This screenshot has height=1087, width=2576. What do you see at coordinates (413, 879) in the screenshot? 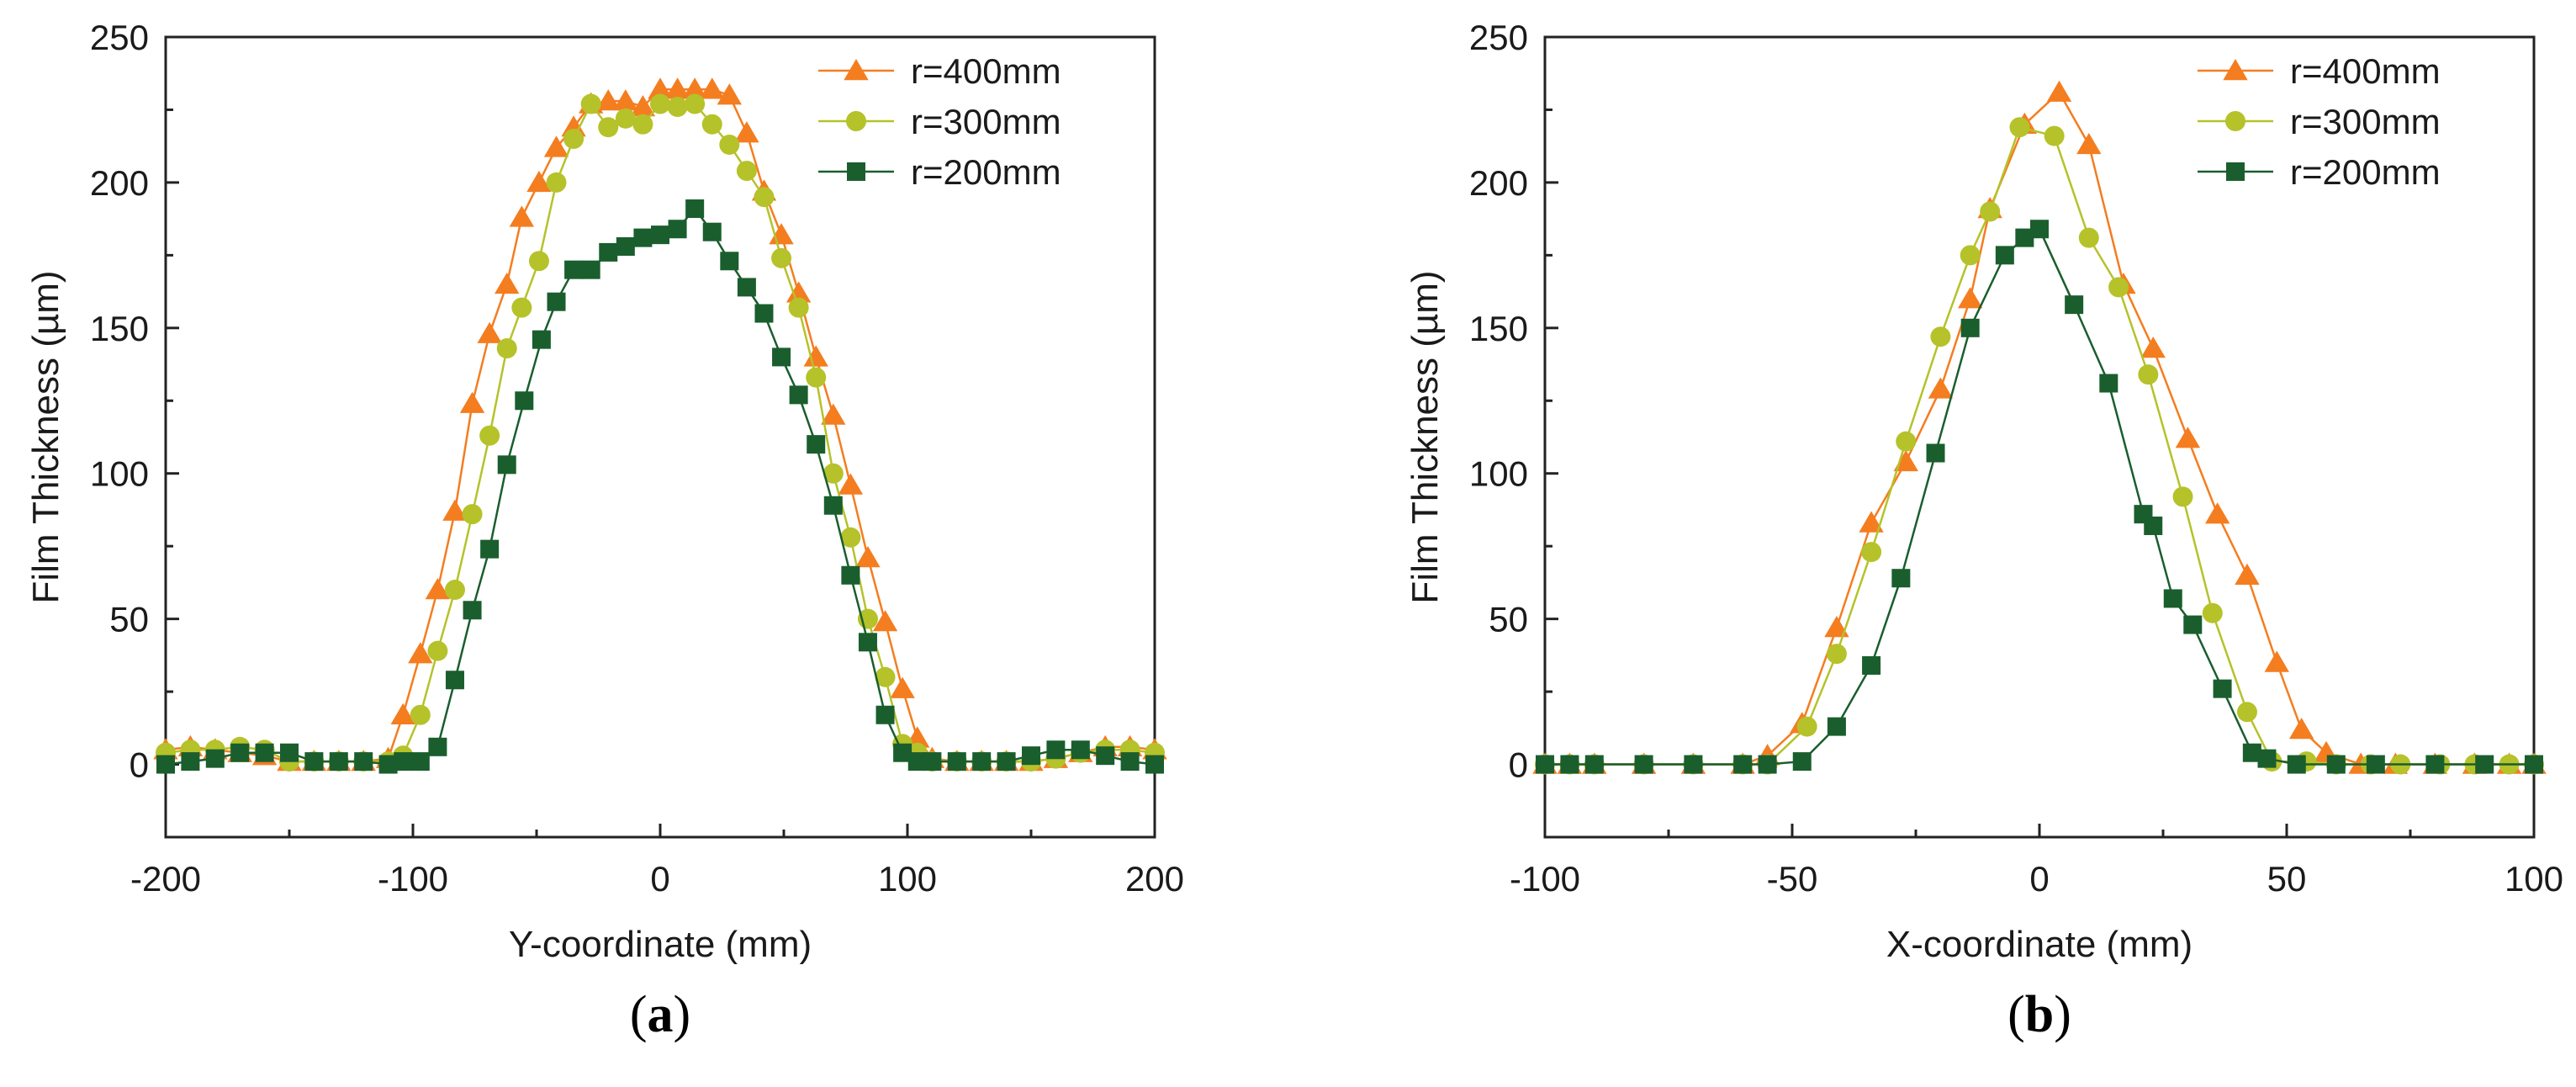
I see `x-tick-label: -100` at bounding box center [413, 879].